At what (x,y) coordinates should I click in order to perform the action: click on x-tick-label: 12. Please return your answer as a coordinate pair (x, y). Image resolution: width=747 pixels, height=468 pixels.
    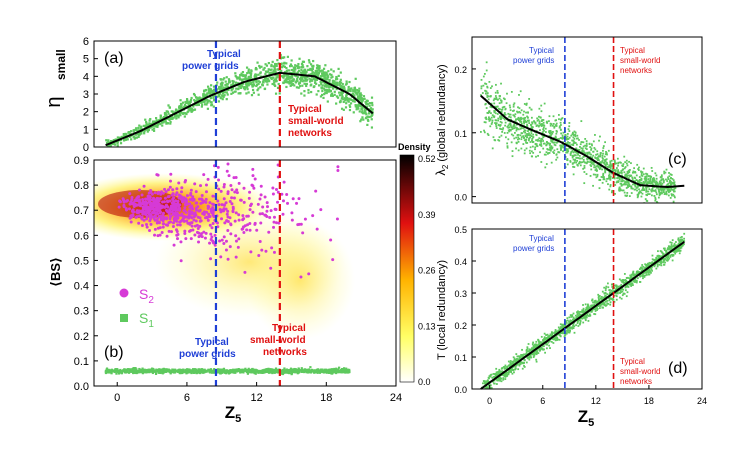
    Looking at the image, I should click on (256, 398).